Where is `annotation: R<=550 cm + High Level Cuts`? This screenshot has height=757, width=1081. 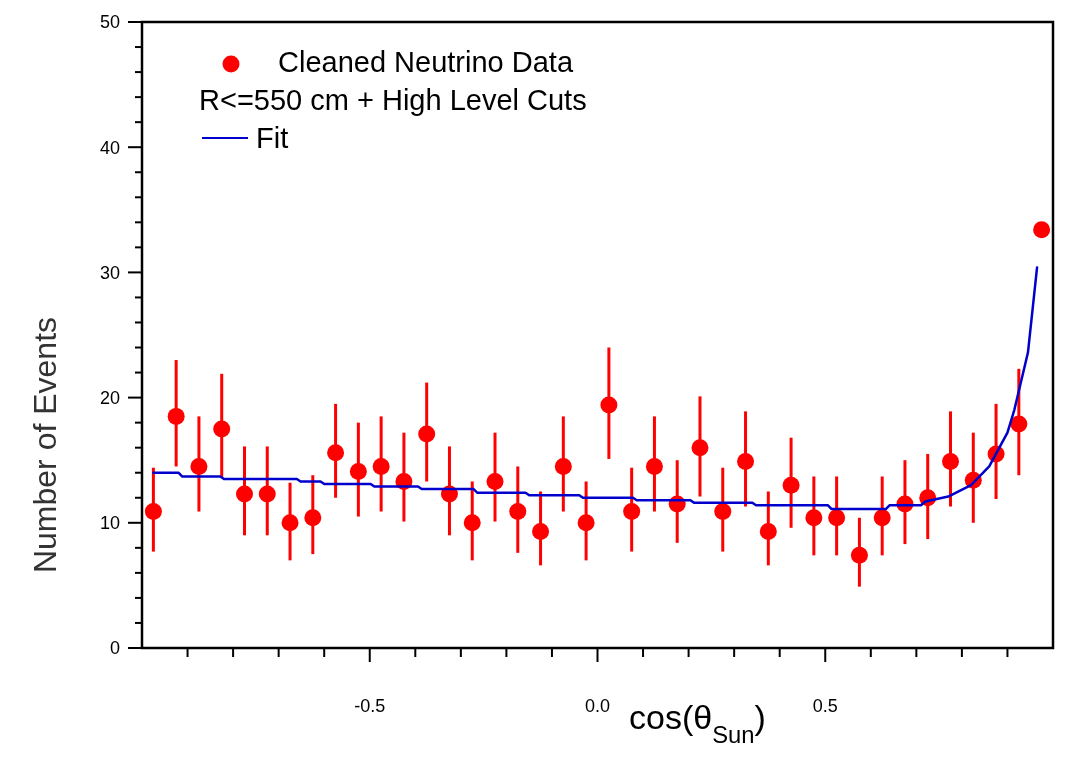 annotation: R<=550 cm + High Level Cuts is located at coordinates (393, 100).